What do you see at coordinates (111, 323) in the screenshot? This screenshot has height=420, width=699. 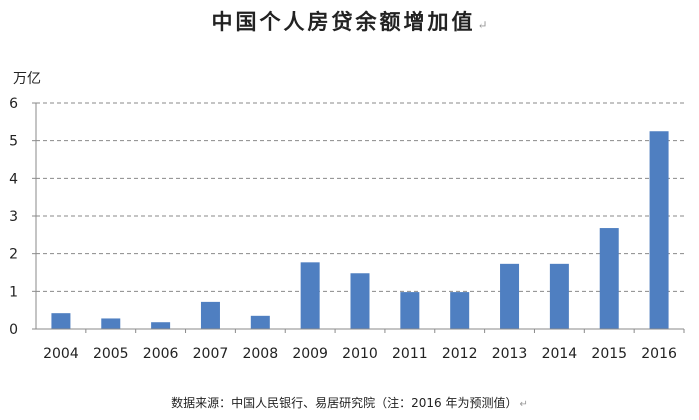 I see `bar-2005` at bounding box center [111, 323].